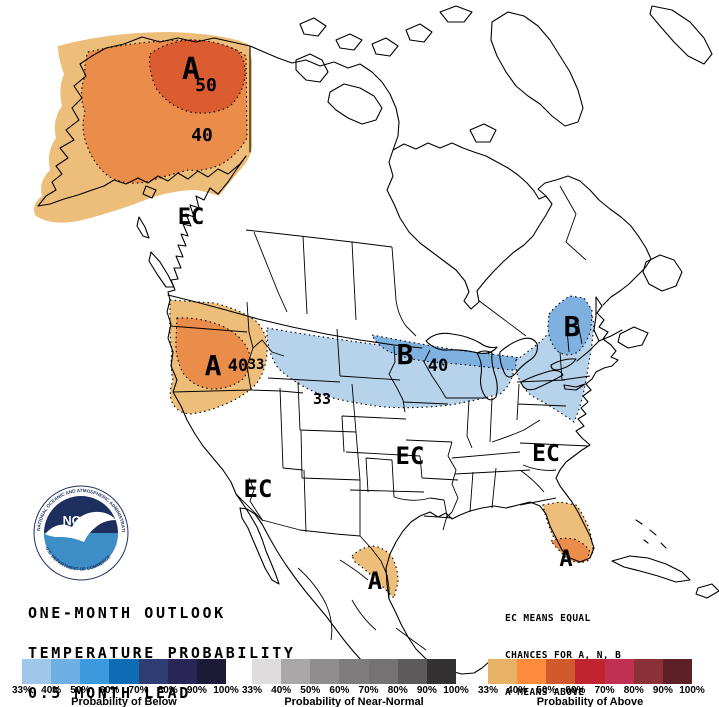 Image resolution: width=719 pixels, height=707 pixels. What do you see at coordinates (548, 618) in the screenshot?
I see `legend-note-line: EC MEANS EQUAL` at bounding box center [548, 618].